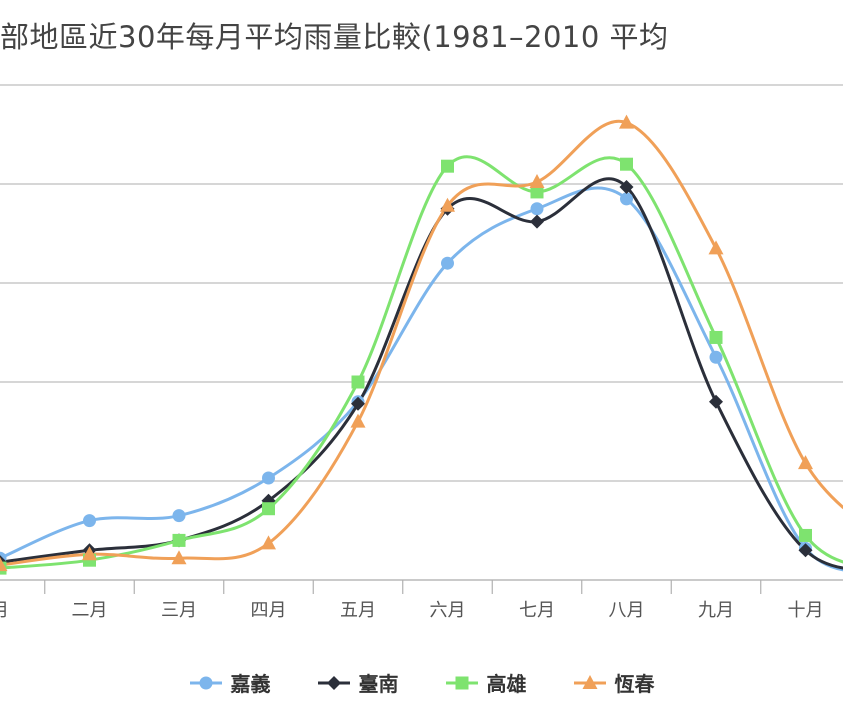 This screenshot has width=843, height=724. I want to click on chart-title: 部地區近30年每月平均雨量比較(1981–2010 平均, so click(334, 37).